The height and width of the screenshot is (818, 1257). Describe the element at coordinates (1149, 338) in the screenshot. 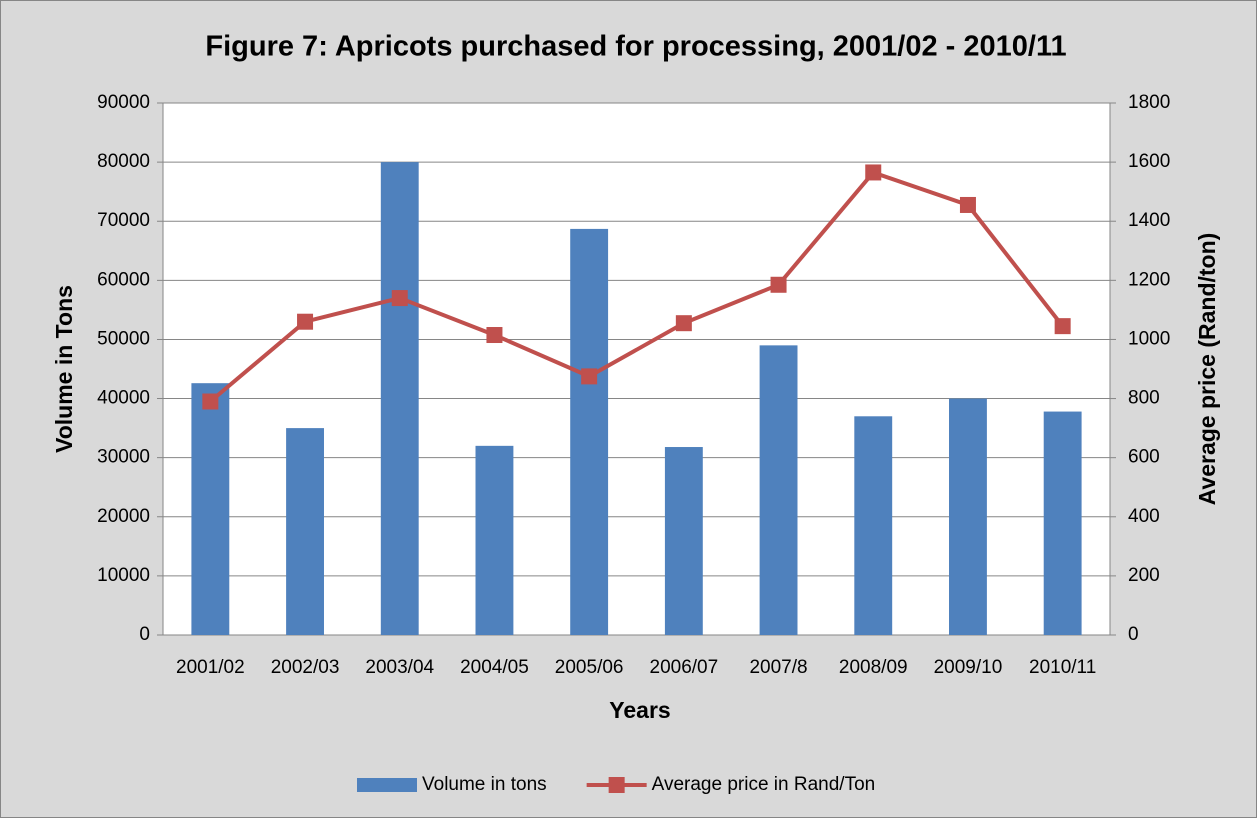

I see `y2-tick-label: 1000` at that location.